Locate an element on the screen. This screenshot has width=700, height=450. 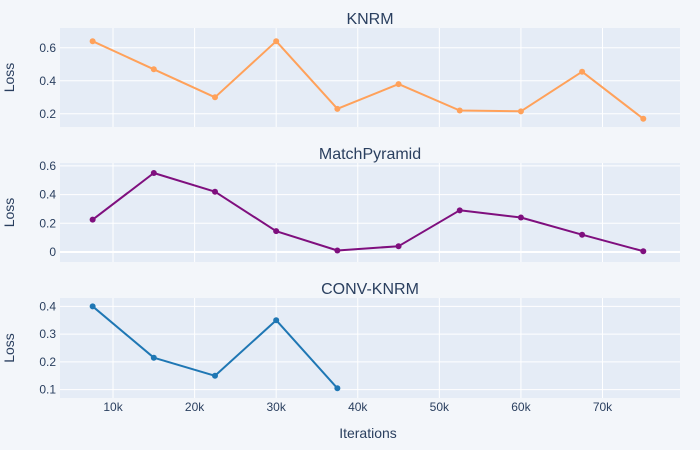
x-tick-label: 70k is located at coordinates (603, 407).